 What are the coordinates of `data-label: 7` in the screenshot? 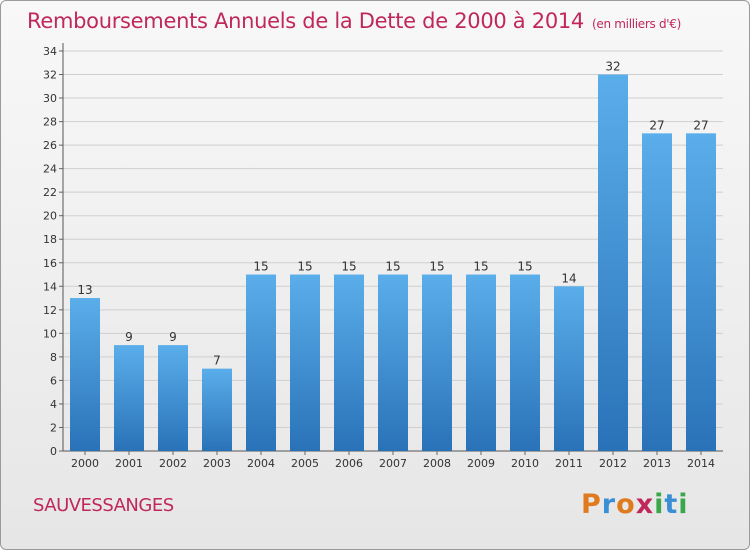 It's located at (217, 361).